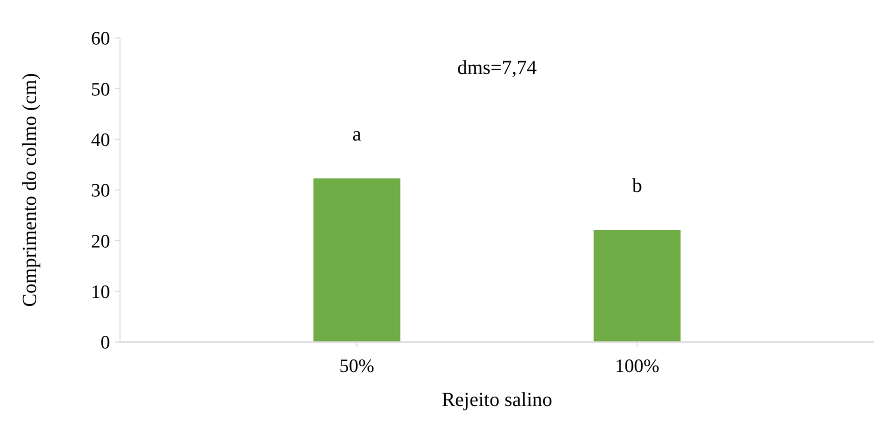  What do you see at coordinates (356, 366) in the screenshot?
I see `x-tick-label: 50%` at bounding box center [356, 366].